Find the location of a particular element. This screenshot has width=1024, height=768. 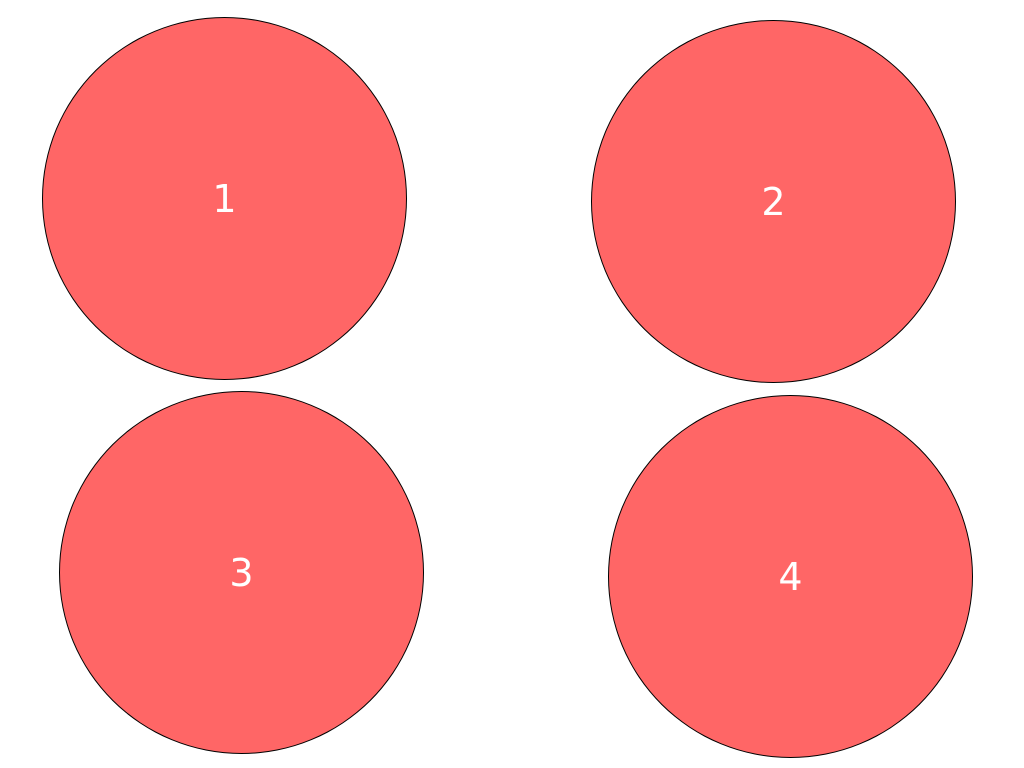

target-number: 3 is located at coordinates (241, 572).